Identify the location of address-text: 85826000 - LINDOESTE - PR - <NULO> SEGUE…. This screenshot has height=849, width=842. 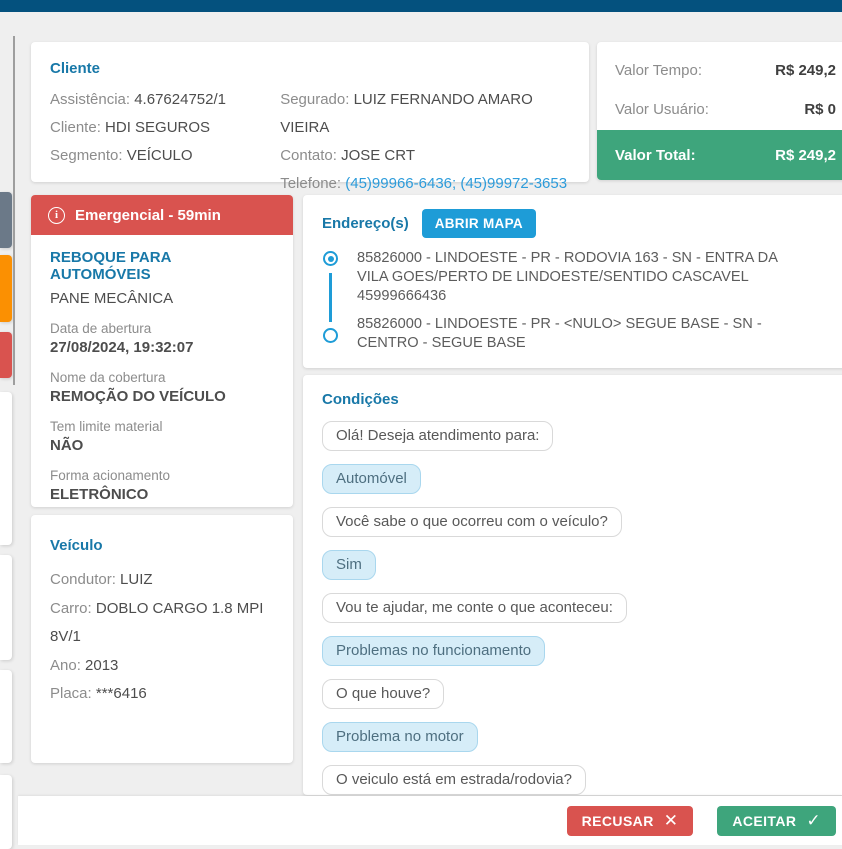
(559, 333).